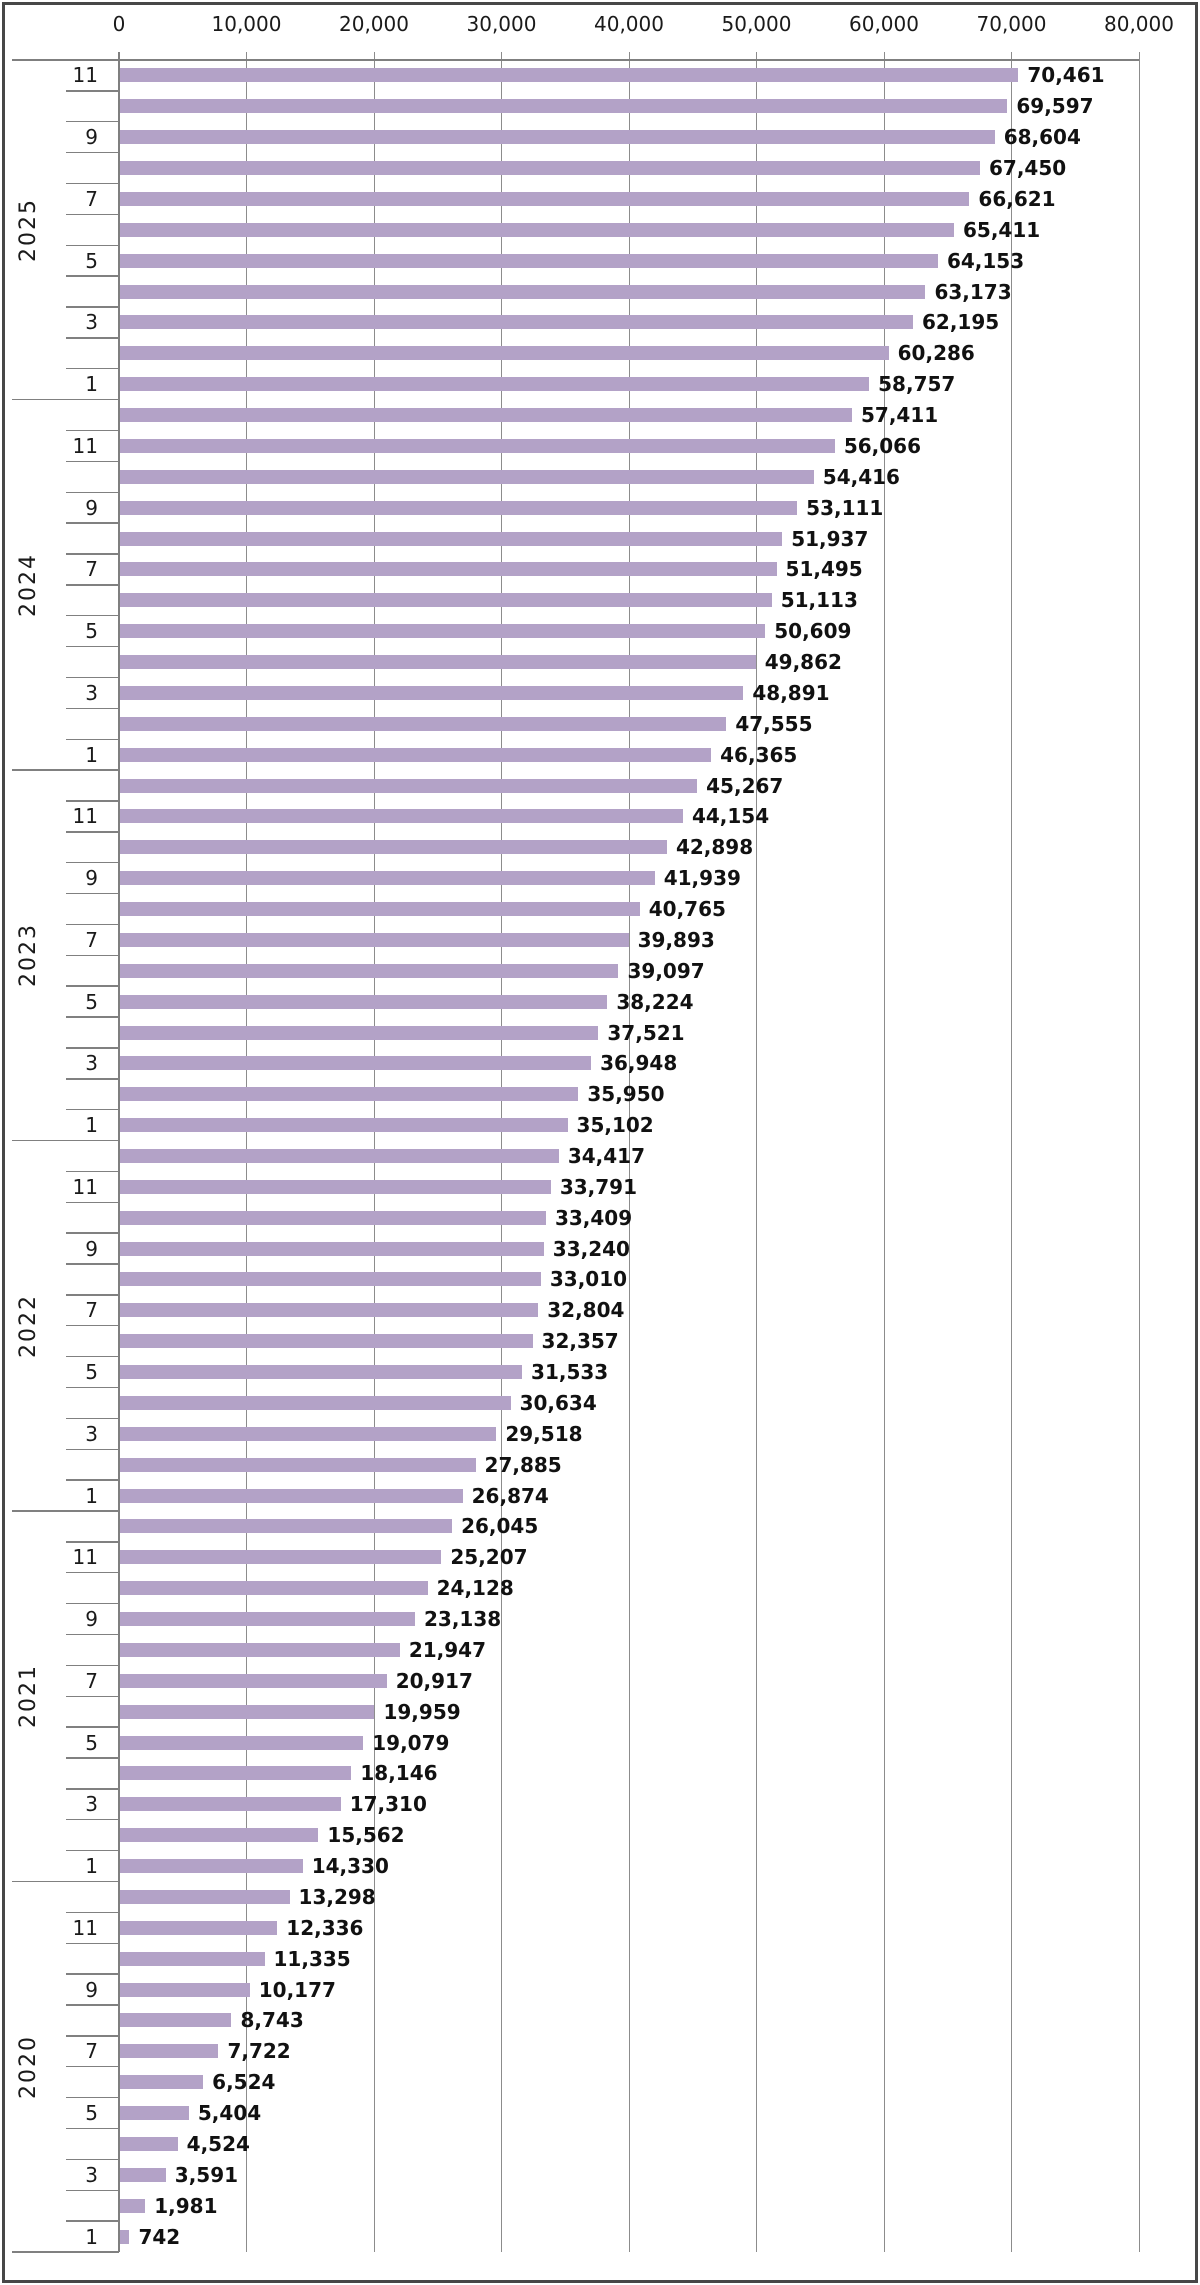  What do you see at coordinates (593, 1217) in the screenshot?
I see `bar-value-label: 33,409` at bounding box center [593, 1217].